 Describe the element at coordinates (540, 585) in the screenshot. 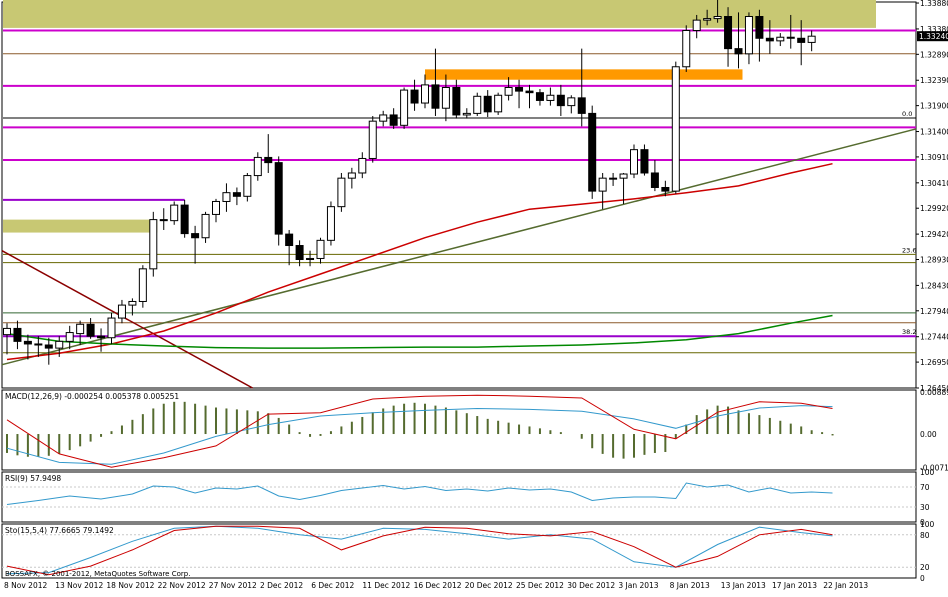

I see `x-tick-label: 25 Dec 2012` at that location.